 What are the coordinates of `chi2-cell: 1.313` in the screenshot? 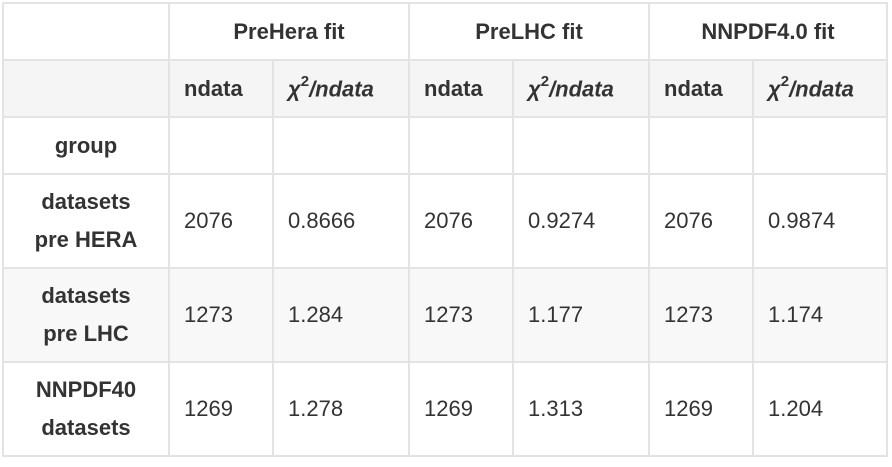 It's located at (581, 409).